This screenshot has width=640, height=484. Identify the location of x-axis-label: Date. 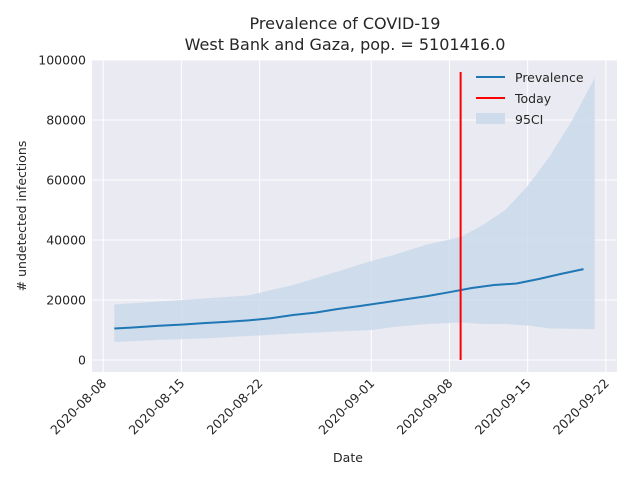
(348, 457).